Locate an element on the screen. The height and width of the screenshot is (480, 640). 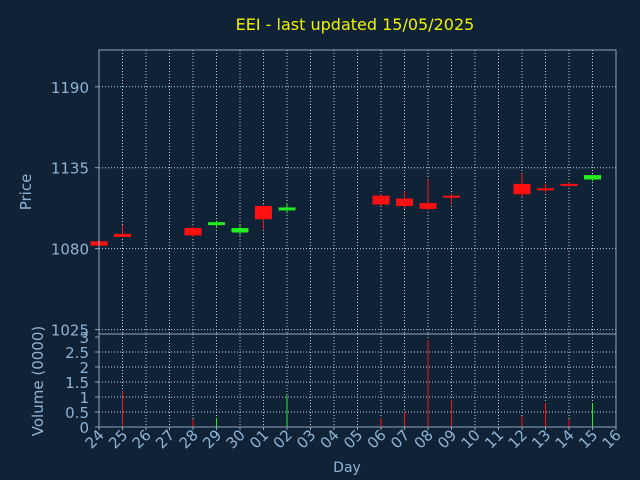
day-tick-label: 06 is located at coordinates (377, 439).